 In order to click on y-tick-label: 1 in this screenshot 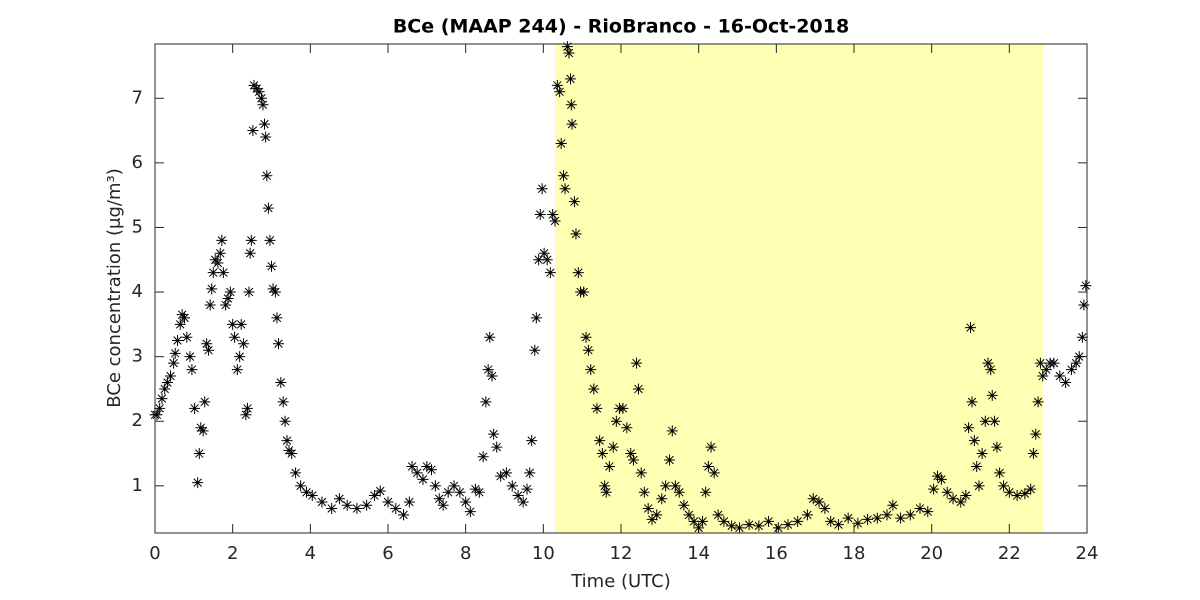, I will do `click(137, 485)`.